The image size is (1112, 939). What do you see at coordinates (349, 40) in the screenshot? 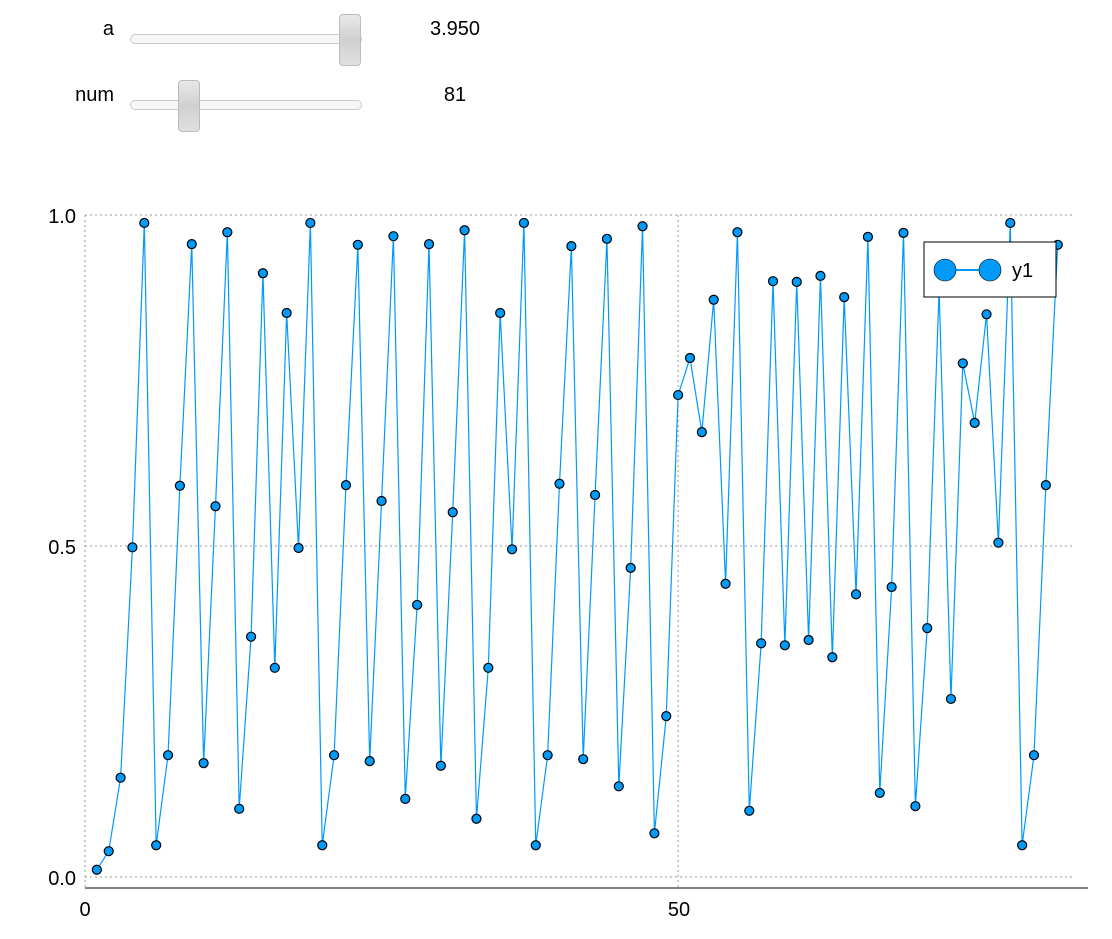
I see `slider-a-handle` at bounding box center [349, 40].